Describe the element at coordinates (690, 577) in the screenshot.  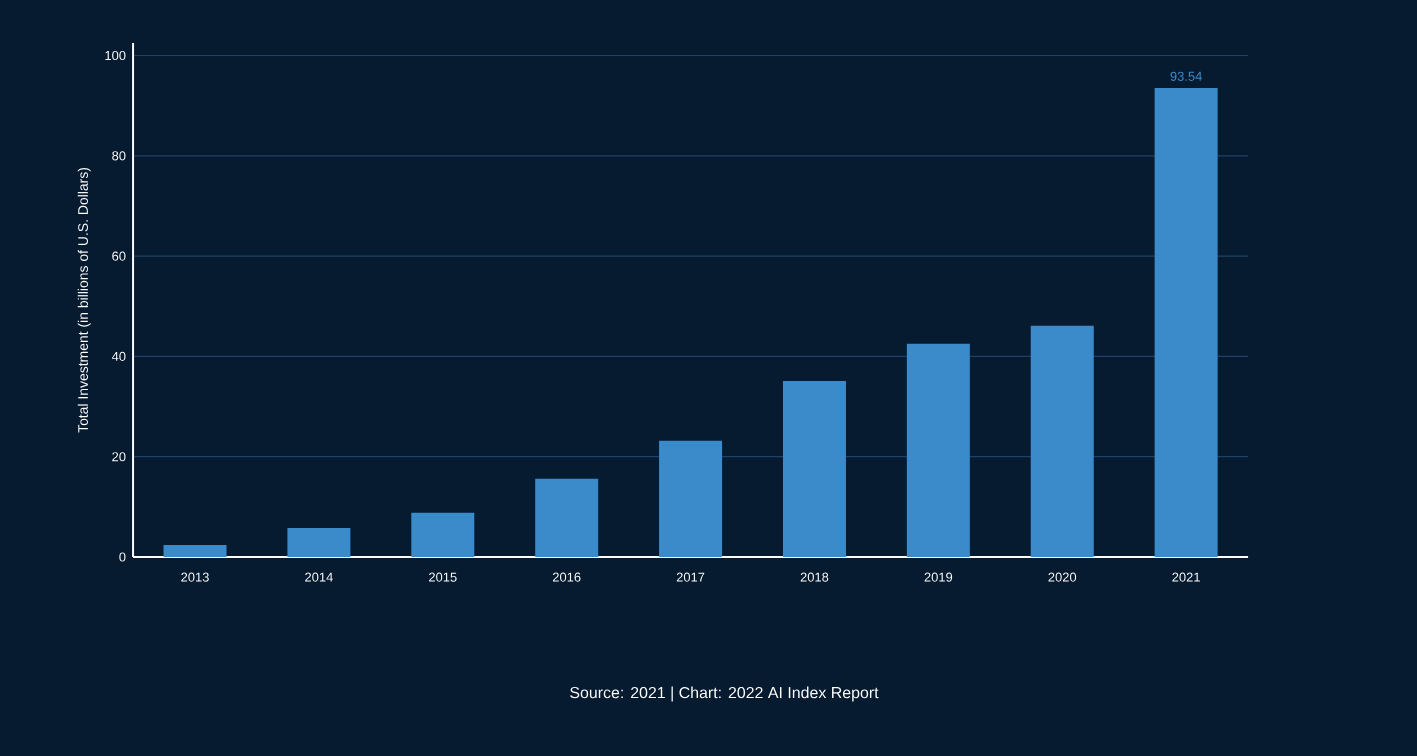
I see `x-tick-label: 2017` at that location.